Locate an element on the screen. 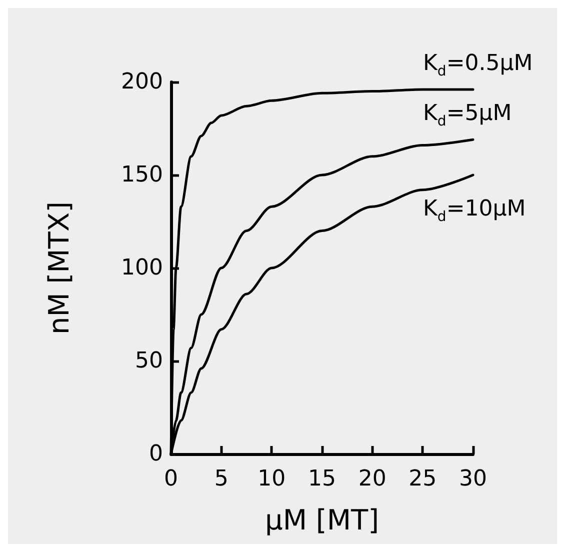 The width and height of the screenshot is (565, 552). x-tick-label: 5 is located at coordinates (221, 479).